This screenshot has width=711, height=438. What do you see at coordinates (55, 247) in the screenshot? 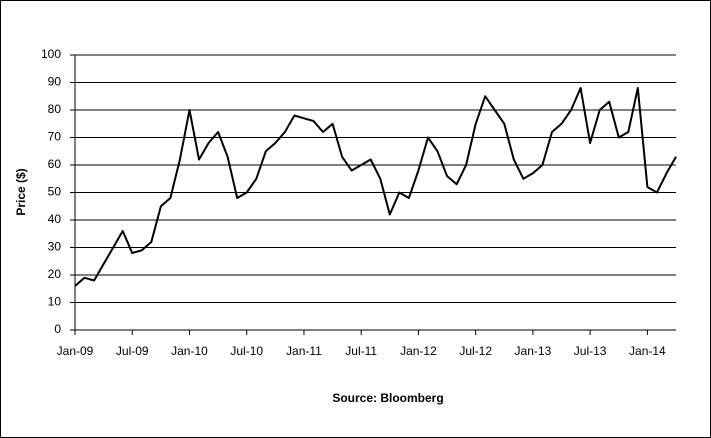
I see `y-tick-label: 30` at bounding box center [55, 247].